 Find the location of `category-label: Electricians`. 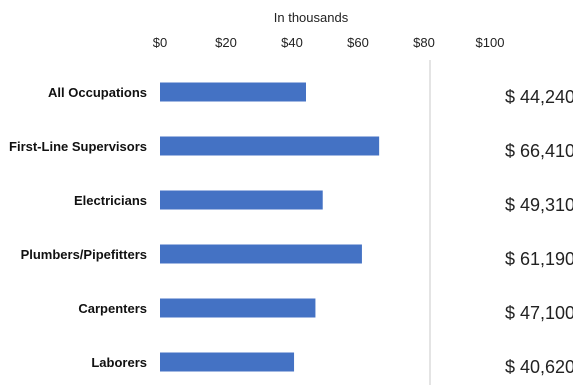

category-label: Electricians is located at coordinates (110, 200).